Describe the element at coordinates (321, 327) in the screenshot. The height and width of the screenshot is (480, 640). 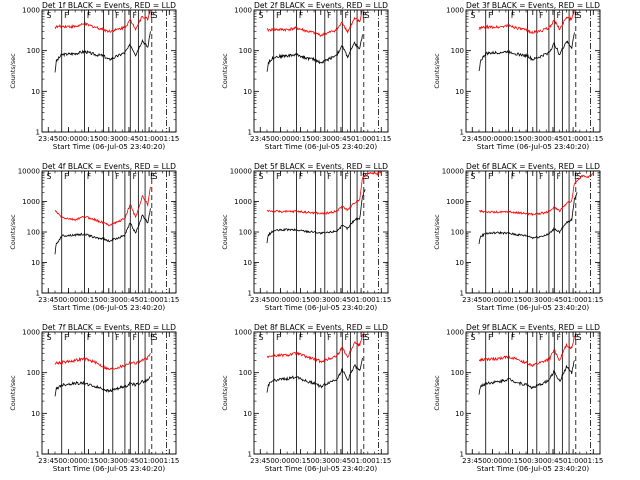
I see `chart-title: Det 8f BLACK = Events, RED = LLD` at that location.